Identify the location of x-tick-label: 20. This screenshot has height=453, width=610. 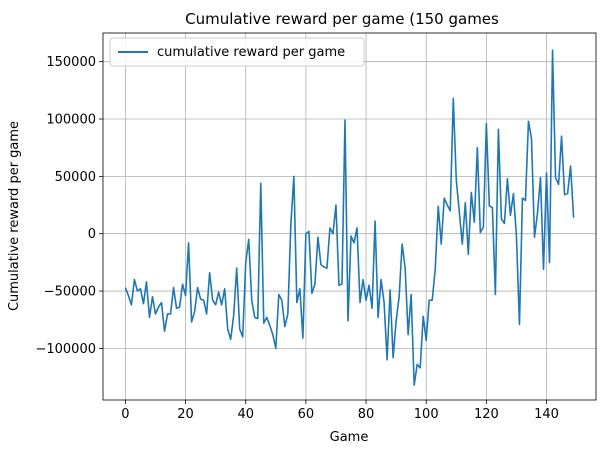
(185, 414).